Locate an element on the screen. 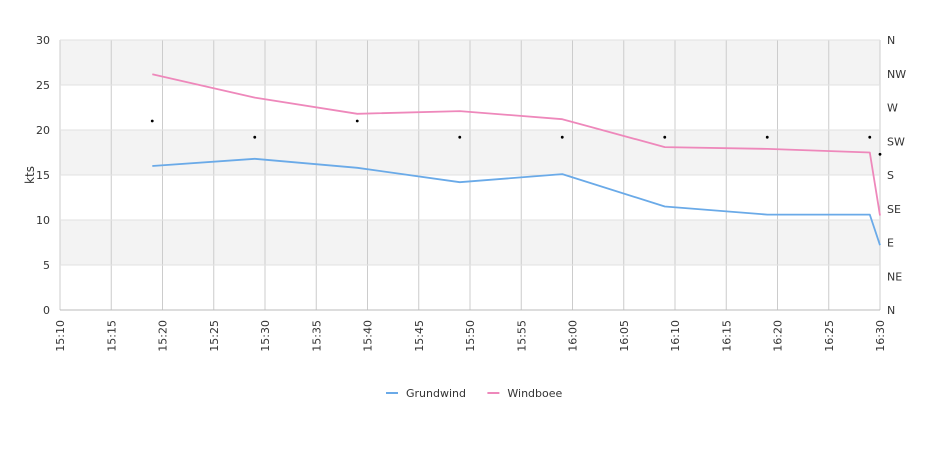 This screenshot has width=940, height=450. y-axis-ticks: 0 5 10 15 20 25 30 is located at coordinates (43, 175).